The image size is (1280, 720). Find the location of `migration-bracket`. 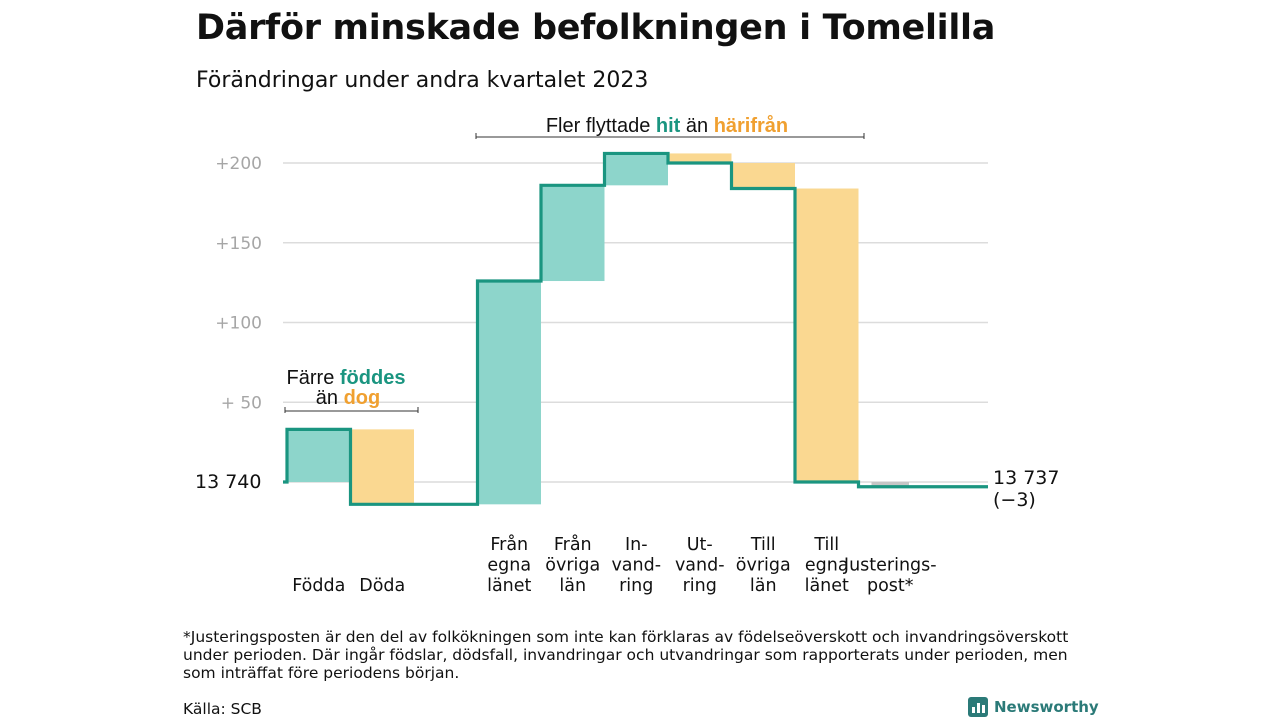

migration-bracket is located at coordinates (670, 136).